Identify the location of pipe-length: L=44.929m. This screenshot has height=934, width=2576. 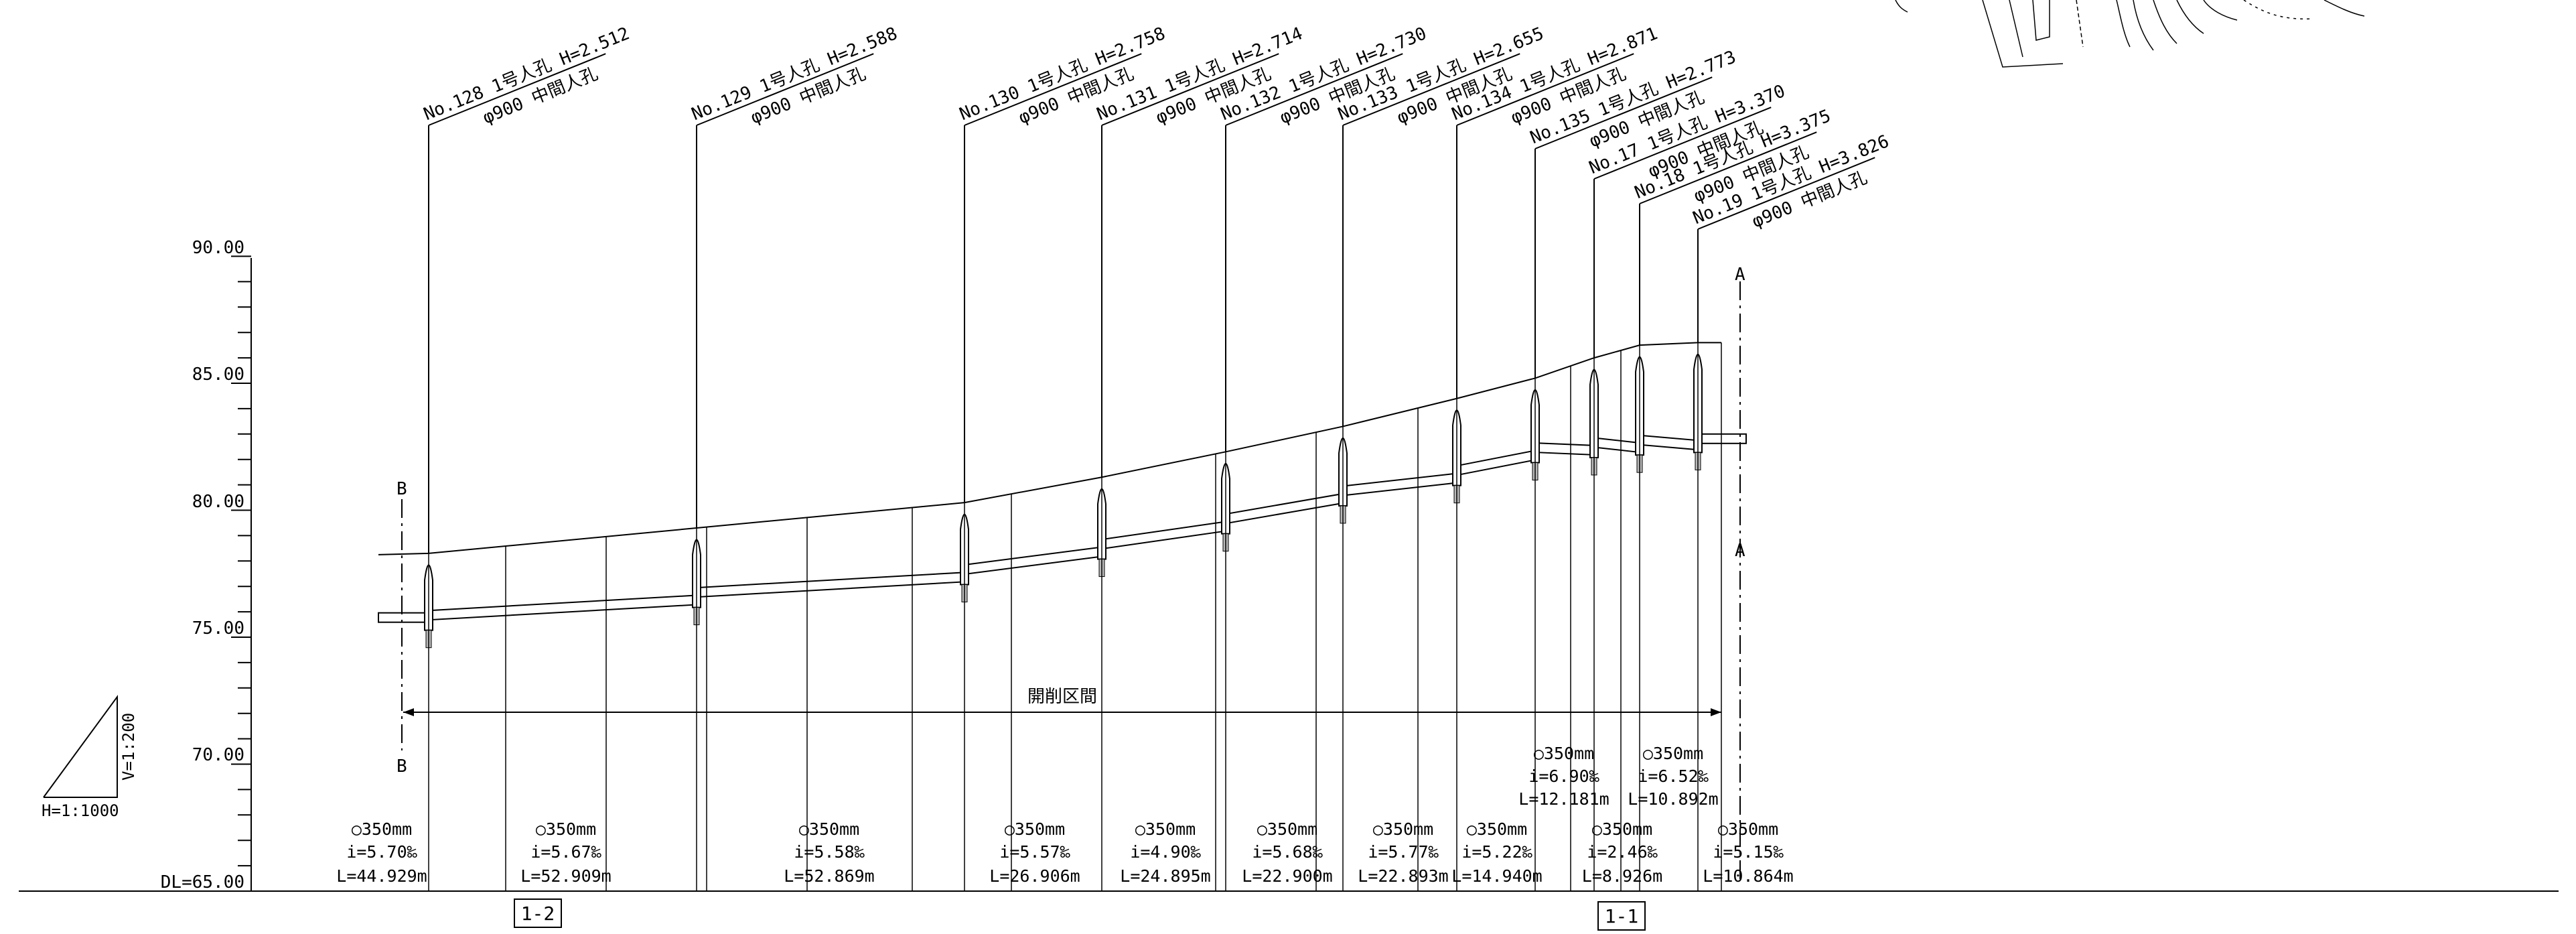
(381, 876).